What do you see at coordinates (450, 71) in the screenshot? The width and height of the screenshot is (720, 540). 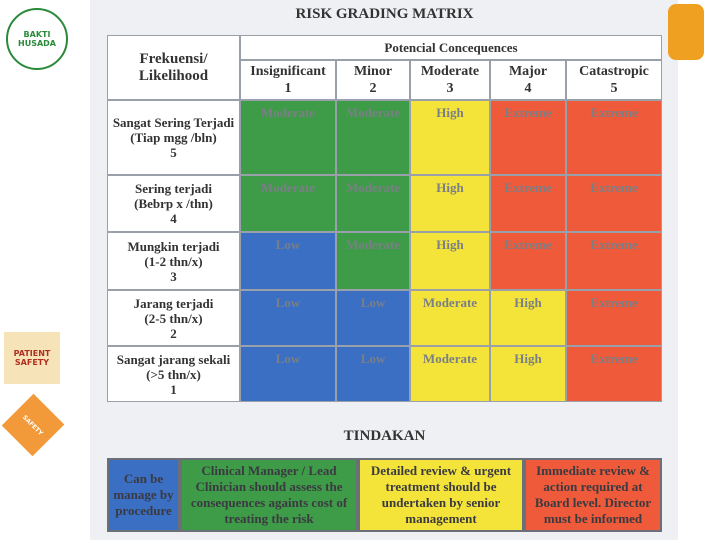 I see `column-name: Moderate` at bounding box center [450, 71].